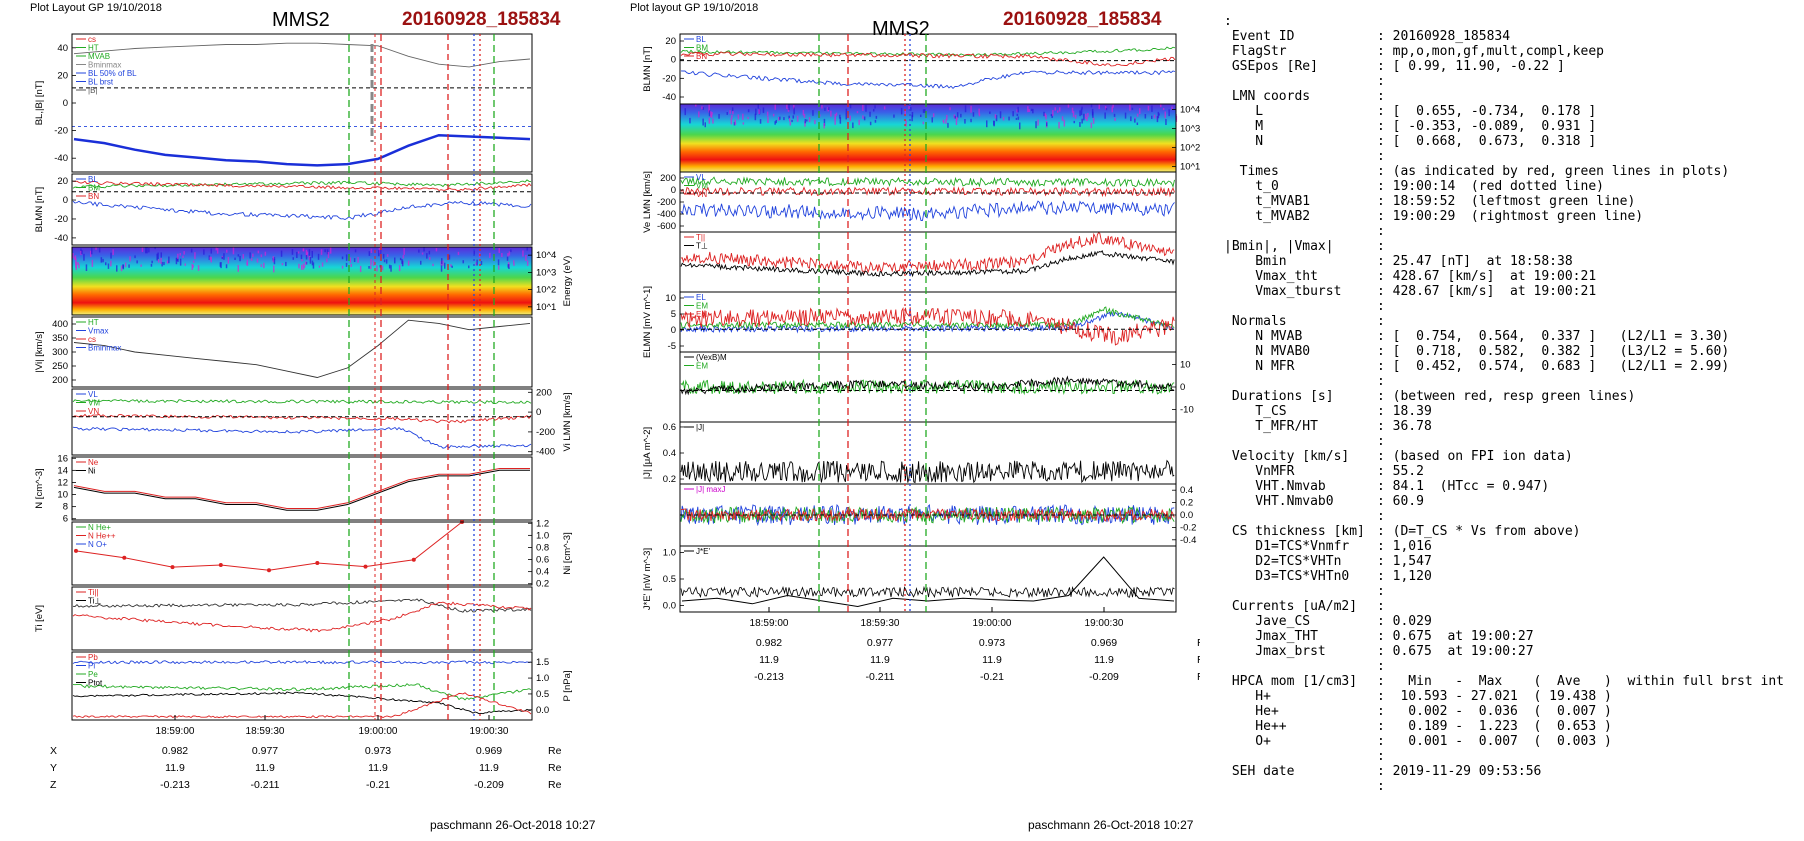  What do you see at coordinates (1291, 681) in the screenshot?
I see `info-key: HPCA mom [1/cm3]` at bounding box center [1291, 681].